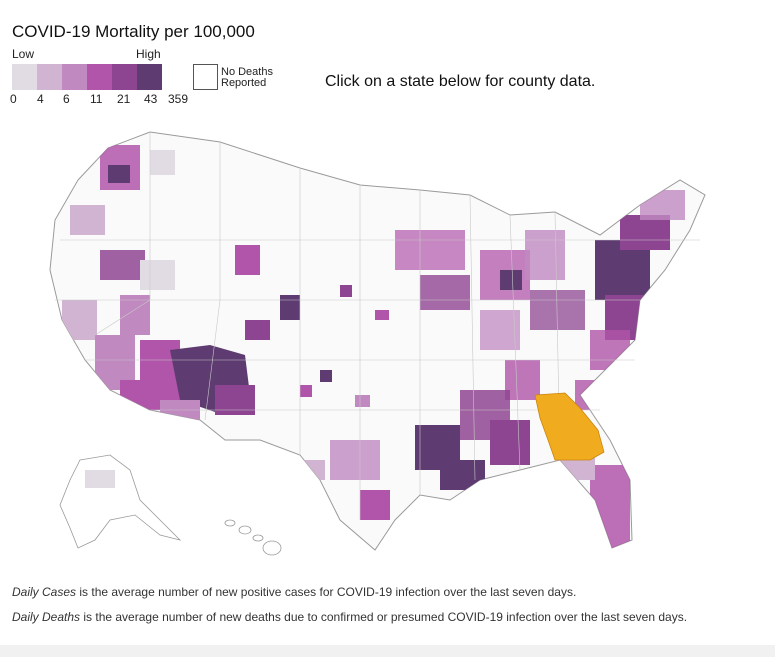 The width and height of the screenshot is (775, 657). Describe the element at coordinates (178, 99) in the screenshot. I see `legend-tick-max: 359` at that location.